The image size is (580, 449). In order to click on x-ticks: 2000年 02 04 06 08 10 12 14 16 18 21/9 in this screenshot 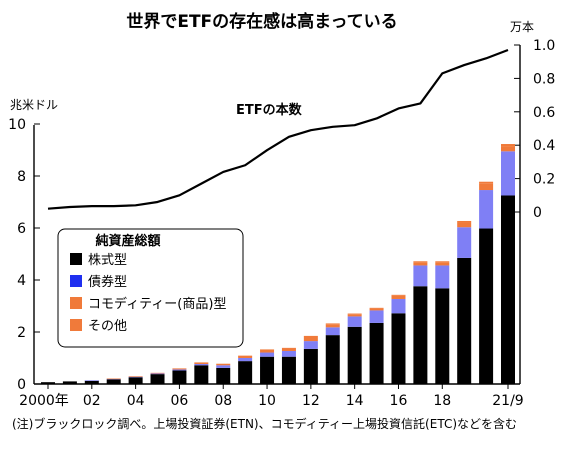, I will do `click(271, 396)`.